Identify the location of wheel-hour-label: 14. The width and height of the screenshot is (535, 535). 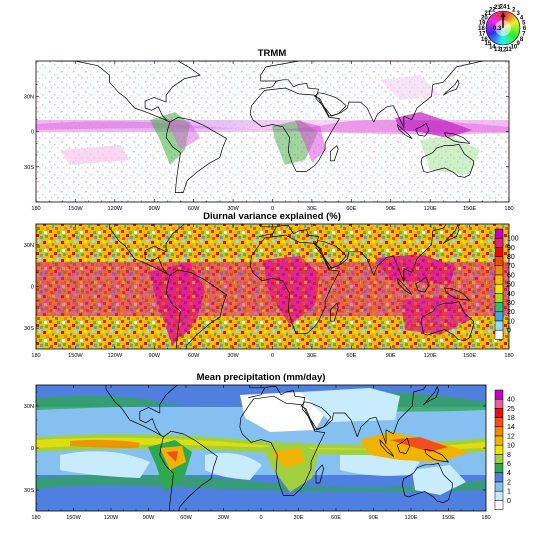
(492, 48).